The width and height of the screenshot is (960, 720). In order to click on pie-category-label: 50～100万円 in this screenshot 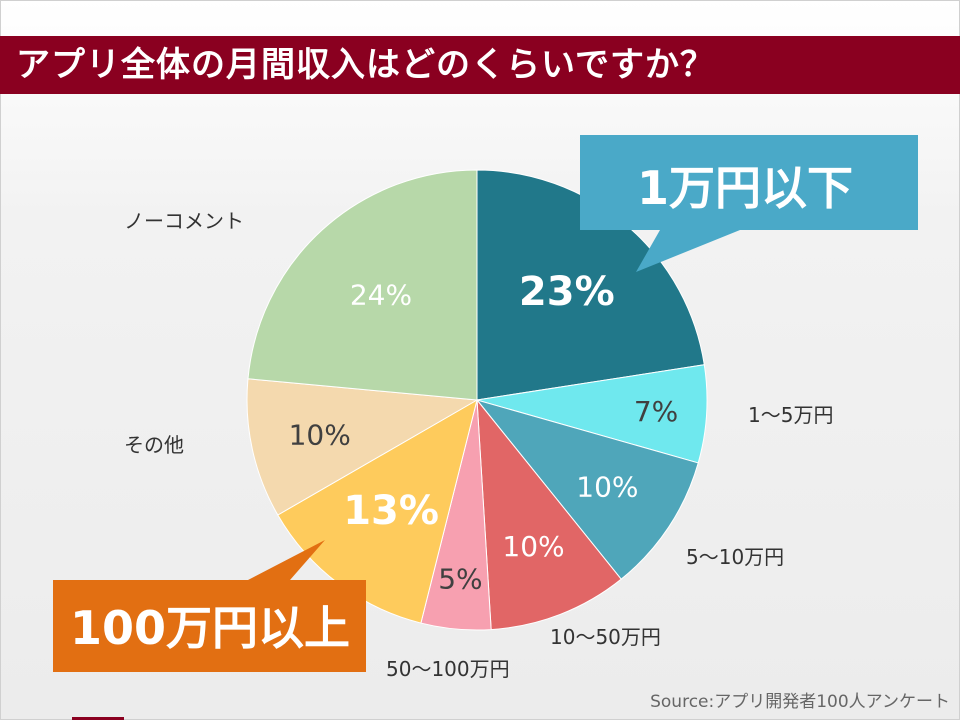, I will do `click(448, 669)`.